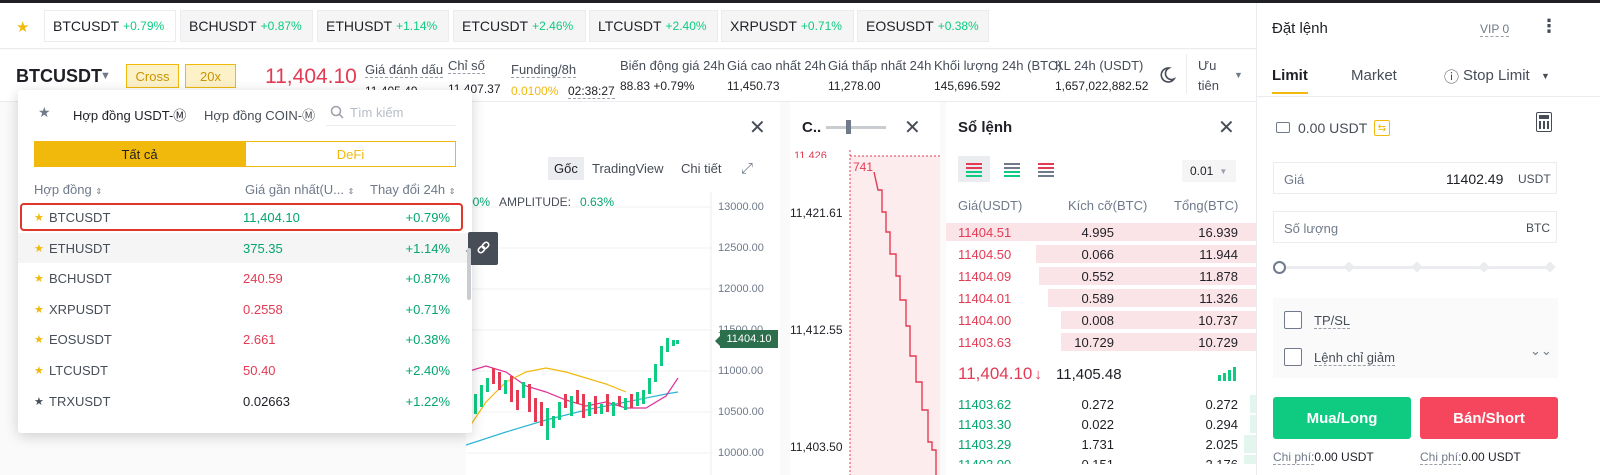 Image resolution: width=1600 pixels, height=475 pixels. I want to click on preference-label-2: tiên, so click(1208, 85).